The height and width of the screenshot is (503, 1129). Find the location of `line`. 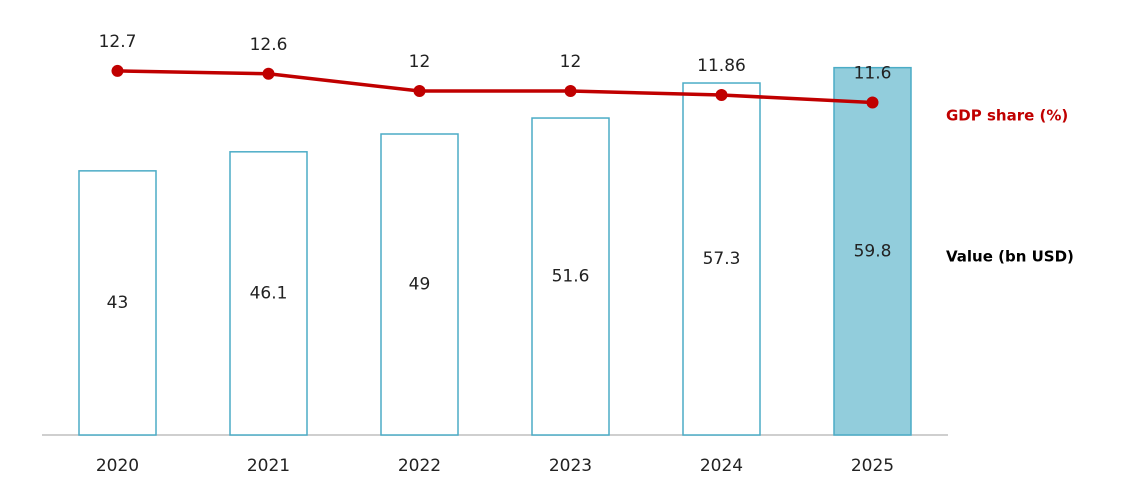

line is located at coordinates (495, 87).